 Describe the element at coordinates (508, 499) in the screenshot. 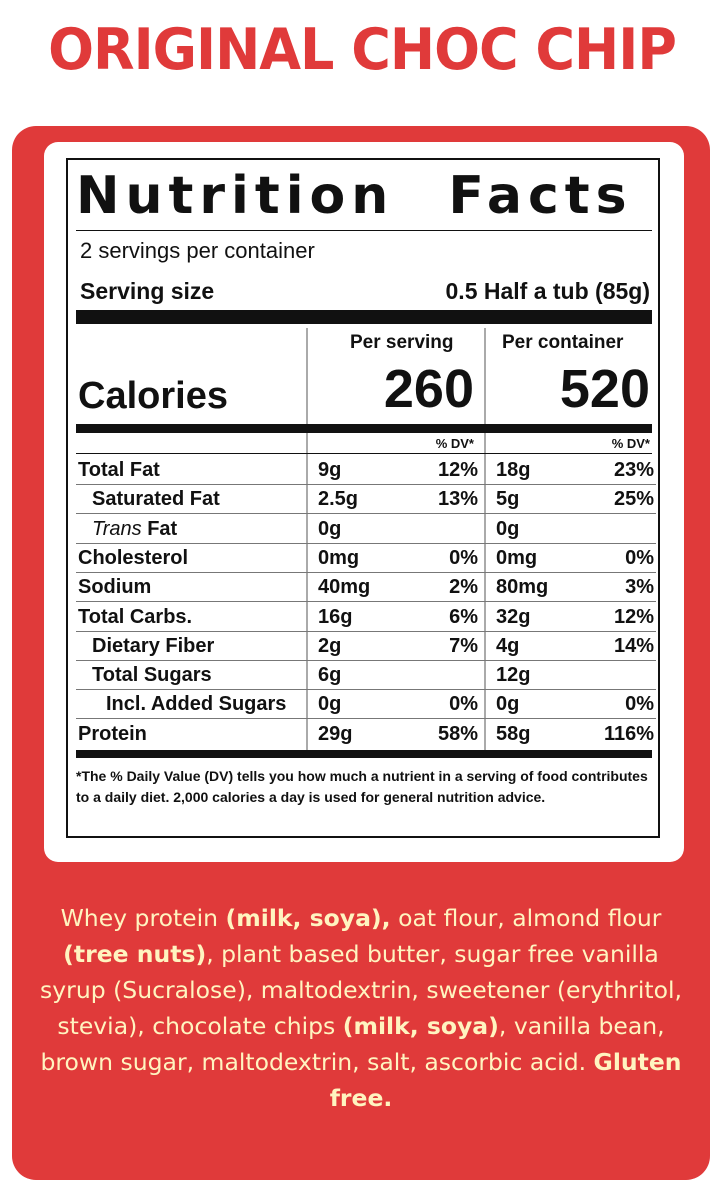

I see `container-amount: 5g` at that location.